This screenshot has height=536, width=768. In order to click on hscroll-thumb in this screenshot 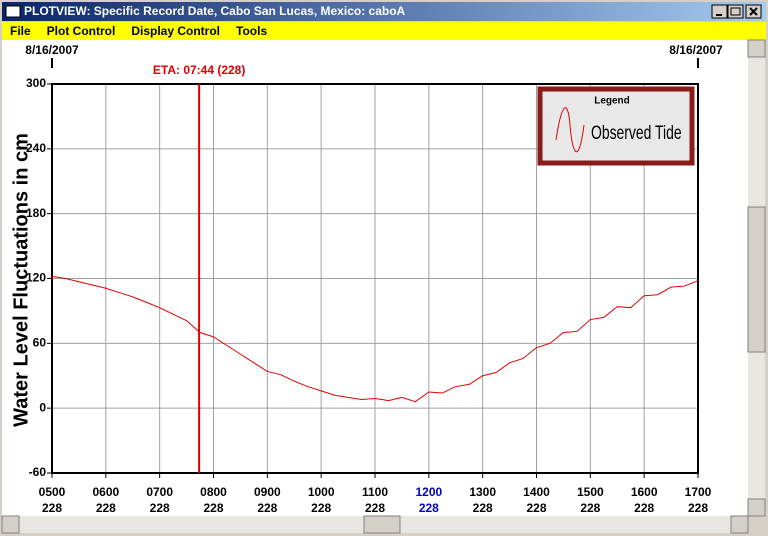, I will do `click(382, 524)`.